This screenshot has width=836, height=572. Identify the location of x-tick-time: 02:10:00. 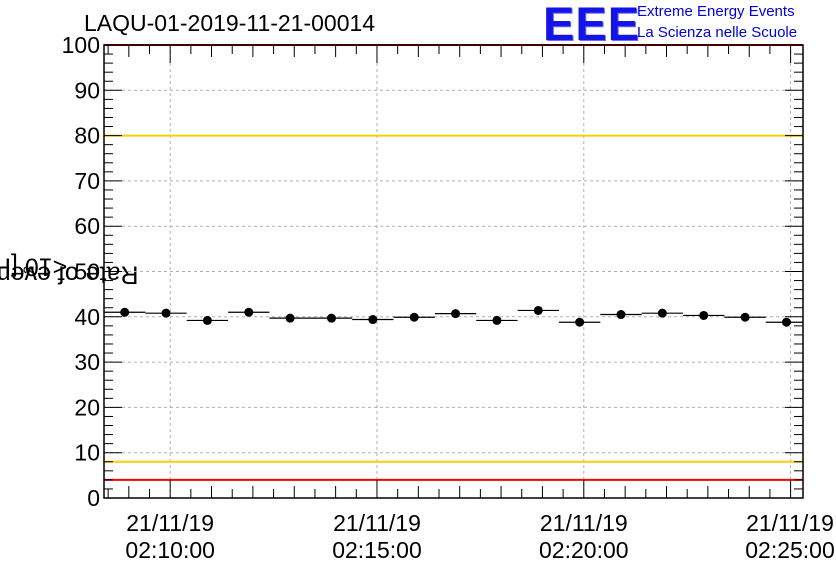
(170, 550).